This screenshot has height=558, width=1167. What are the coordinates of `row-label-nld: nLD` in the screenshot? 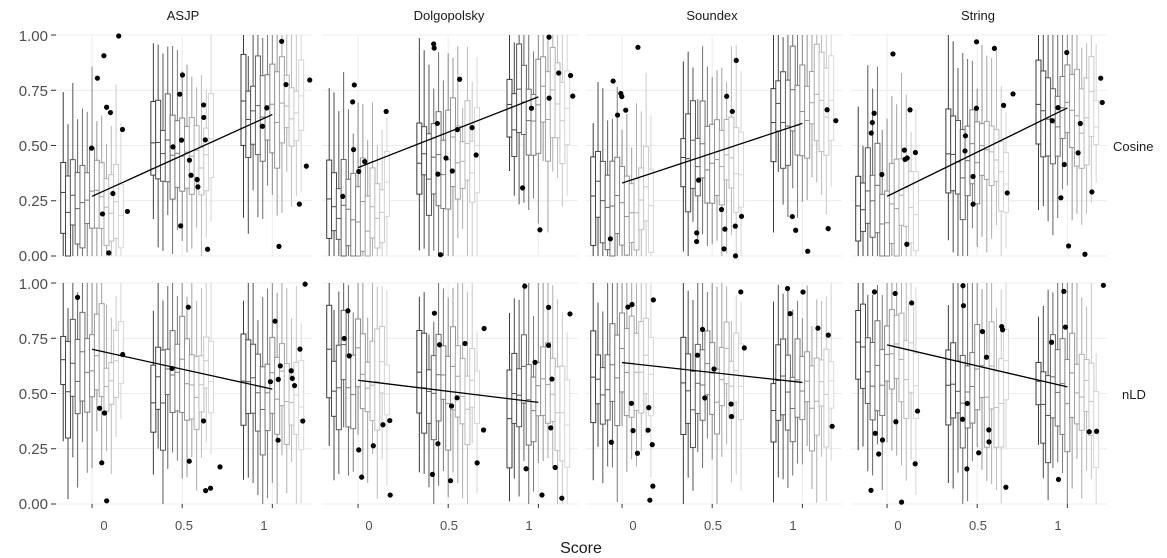 It's located at (1134, 394).